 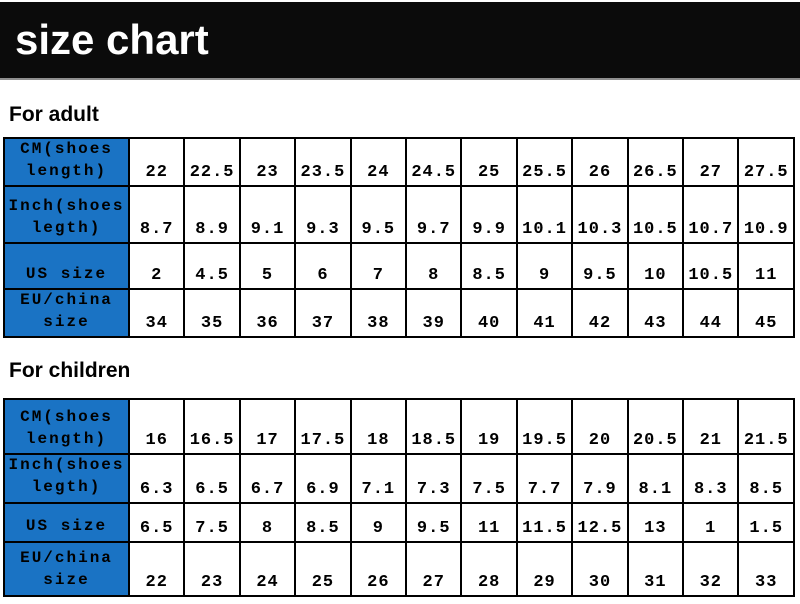 I want to click on size-value-cell: 20, so click(x=600, y=427).